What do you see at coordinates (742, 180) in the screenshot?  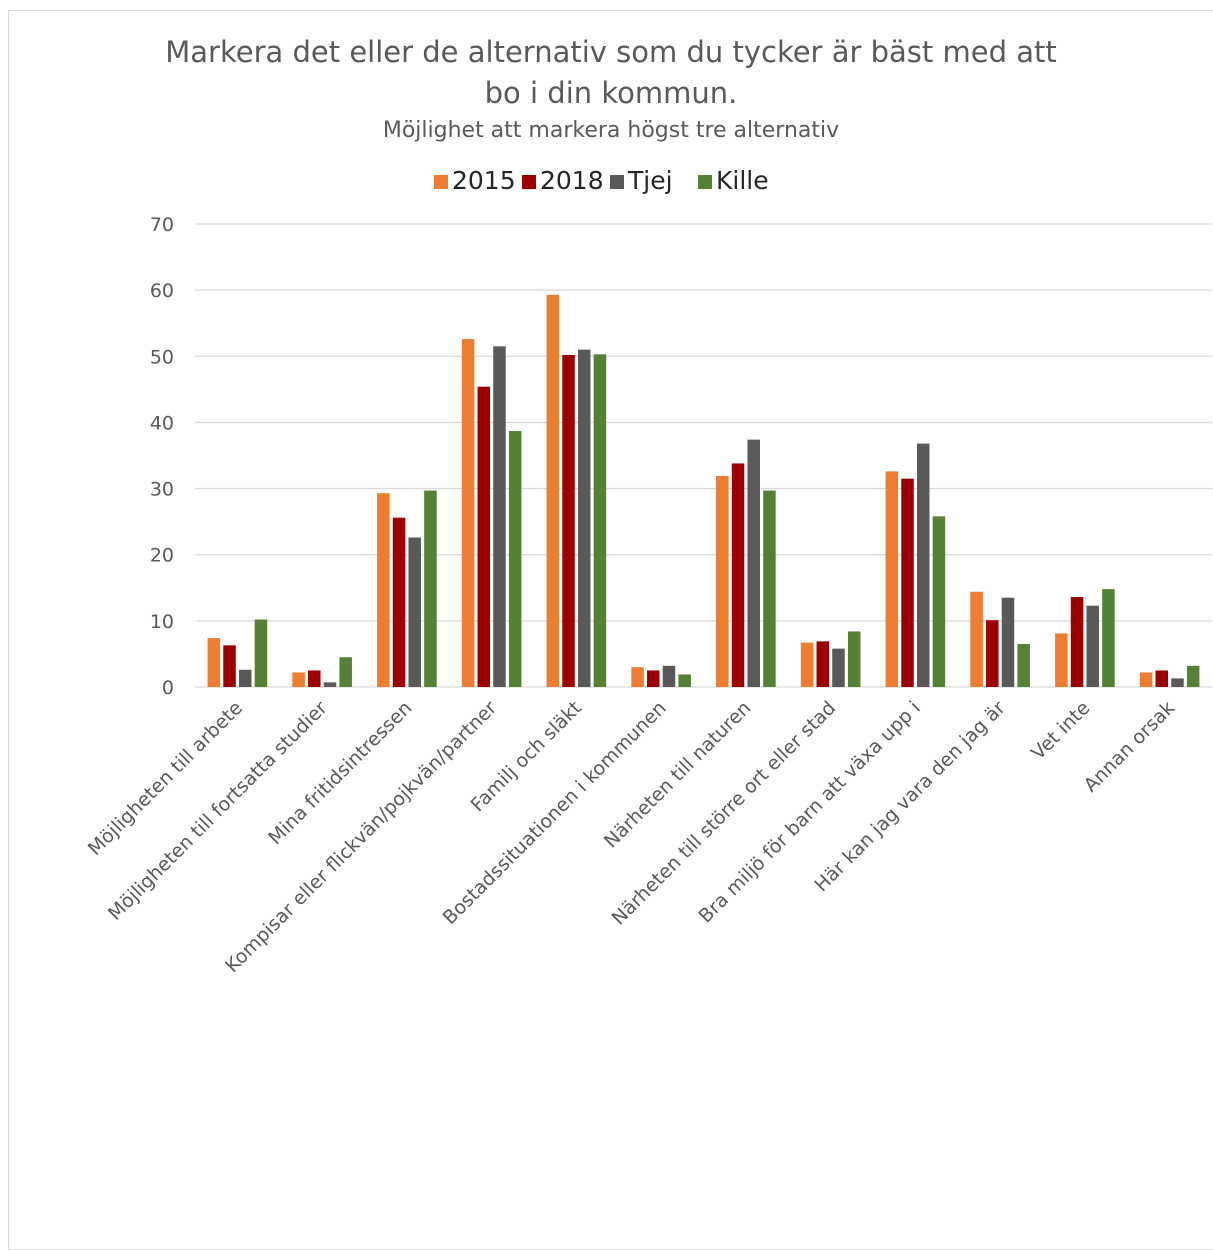 I see `legend-label-kille: Kille` at bounding box center [742, 180].